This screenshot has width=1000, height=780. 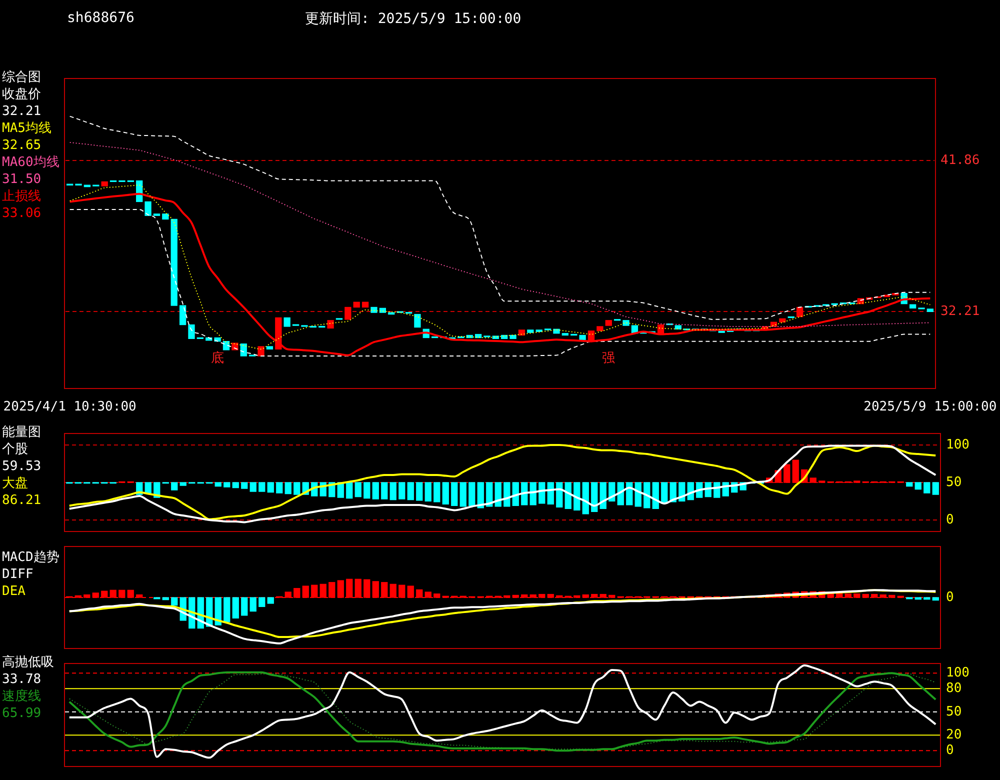 What do you see at coordinates (960, 160) in the screenshot?
I see `y-tick-label: 41.86` at bounding box center [960, 160].